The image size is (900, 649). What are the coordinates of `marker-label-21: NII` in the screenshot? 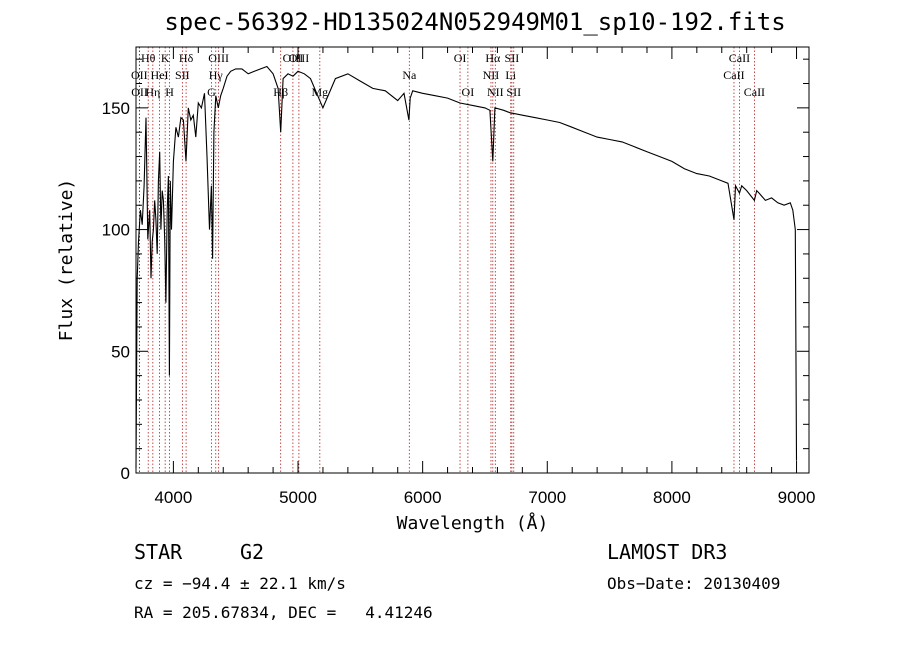 It's located at (495, 92).